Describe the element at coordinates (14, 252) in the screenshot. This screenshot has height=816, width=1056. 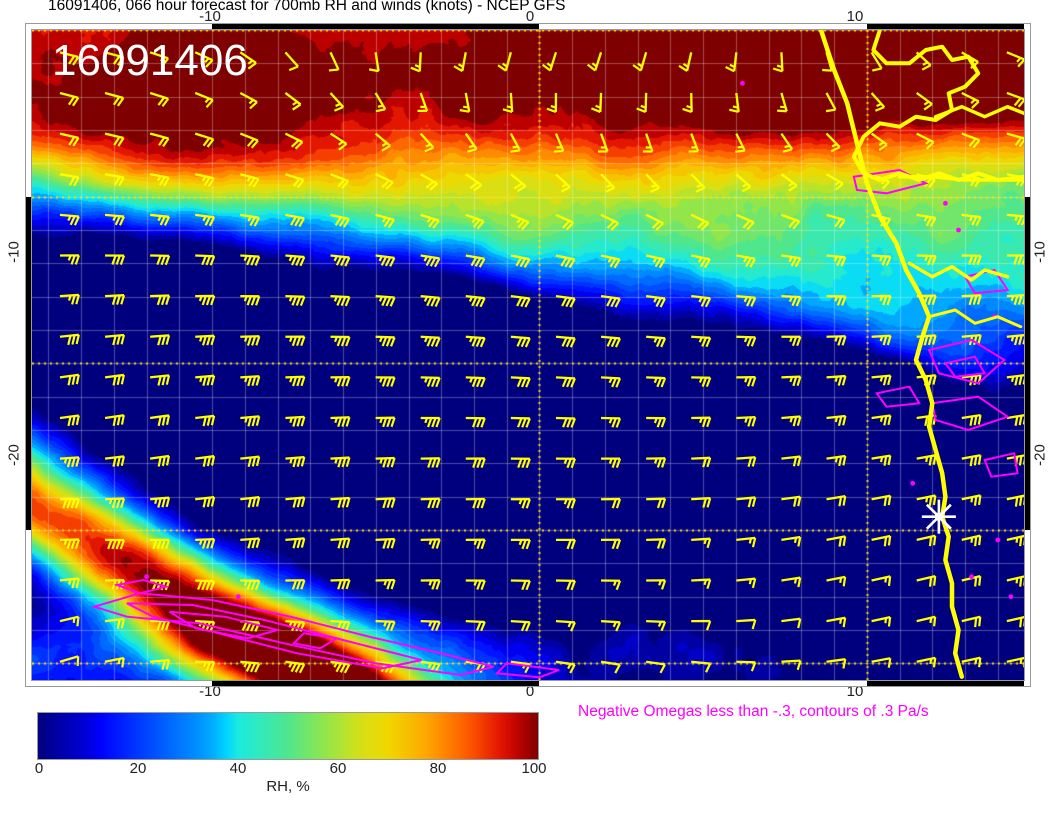
I see `axis-tick-left-0: -10` at that location.